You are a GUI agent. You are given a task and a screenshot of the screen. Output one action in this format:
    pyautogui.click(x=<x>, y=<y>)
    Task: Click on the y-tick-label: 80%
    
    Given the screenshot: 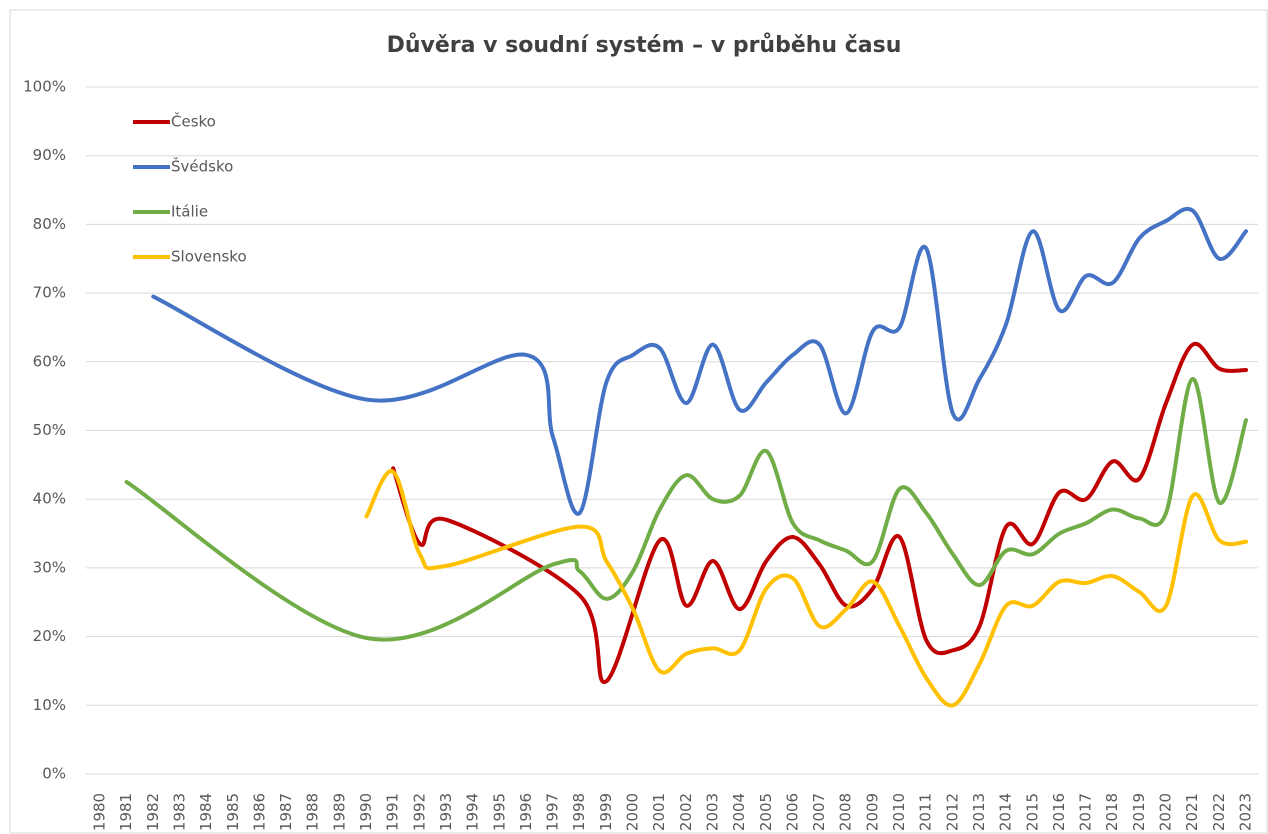 What is the action you would take?
    pyautogui.click(x=49, y=224)
    